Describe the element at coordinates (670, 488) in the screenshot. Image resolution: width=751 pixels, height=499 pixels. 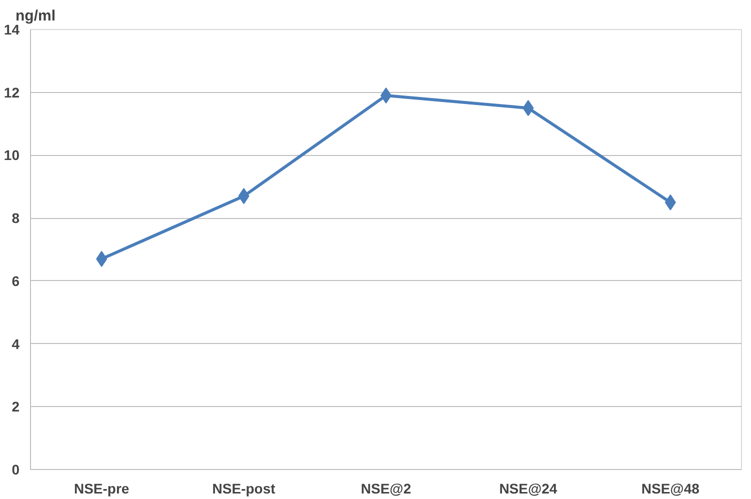
I see `x-tick-label: NSE@48` at that location.